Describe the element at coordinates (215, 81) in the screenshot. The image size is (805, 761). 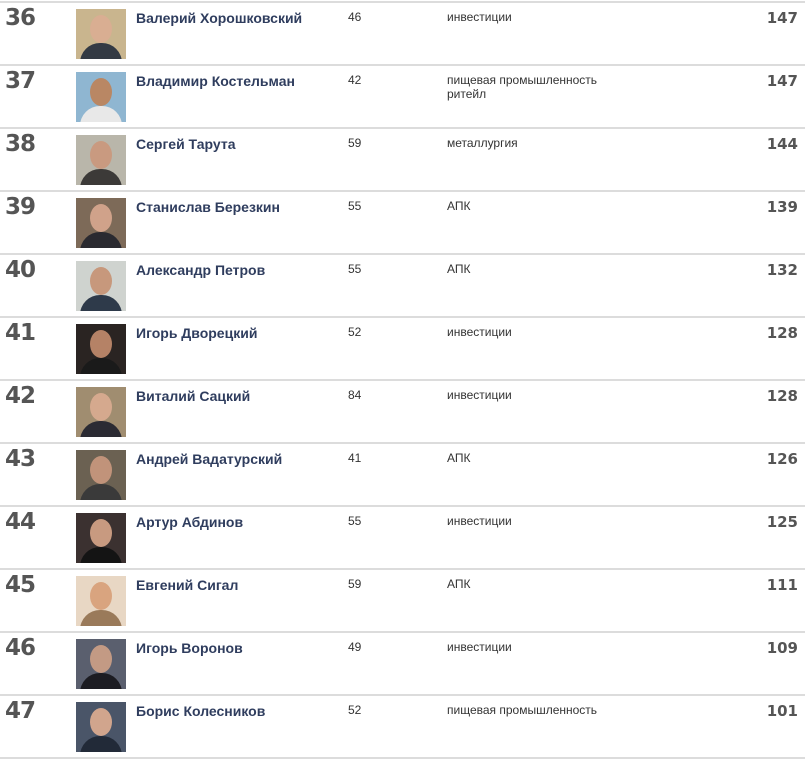
I see `person-name-link: Владимир Костельман` at that location.